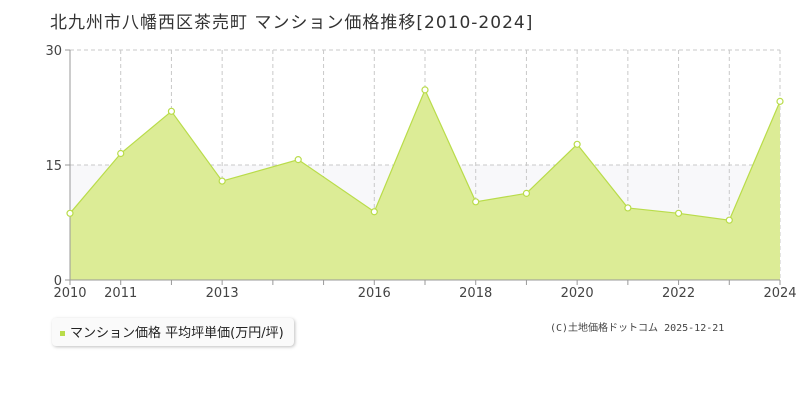  What do you see at coordinates (69, 293) in the screenshot?
I see `x-tick-label: 2010` at bounding box center [69, 293].